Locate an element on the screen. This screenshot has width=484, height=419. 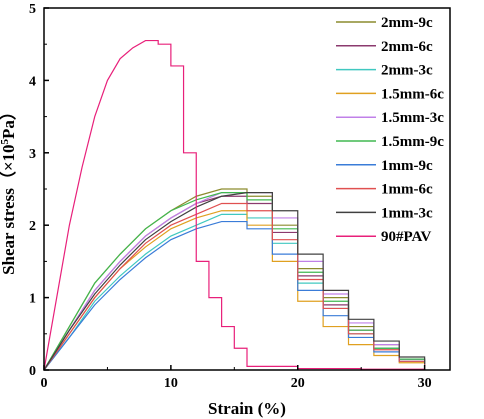
y-axis-title-suffix: Pa） is located at coordinates (9, 121).